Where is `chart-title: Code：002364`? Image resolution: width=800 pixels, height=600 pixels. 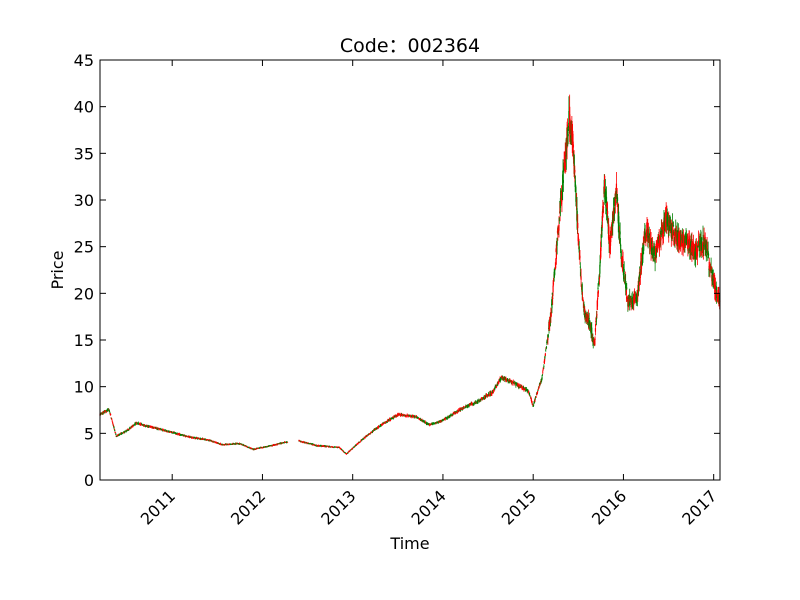 chart-title: Code：002364 is located at coordinates (410, 46).